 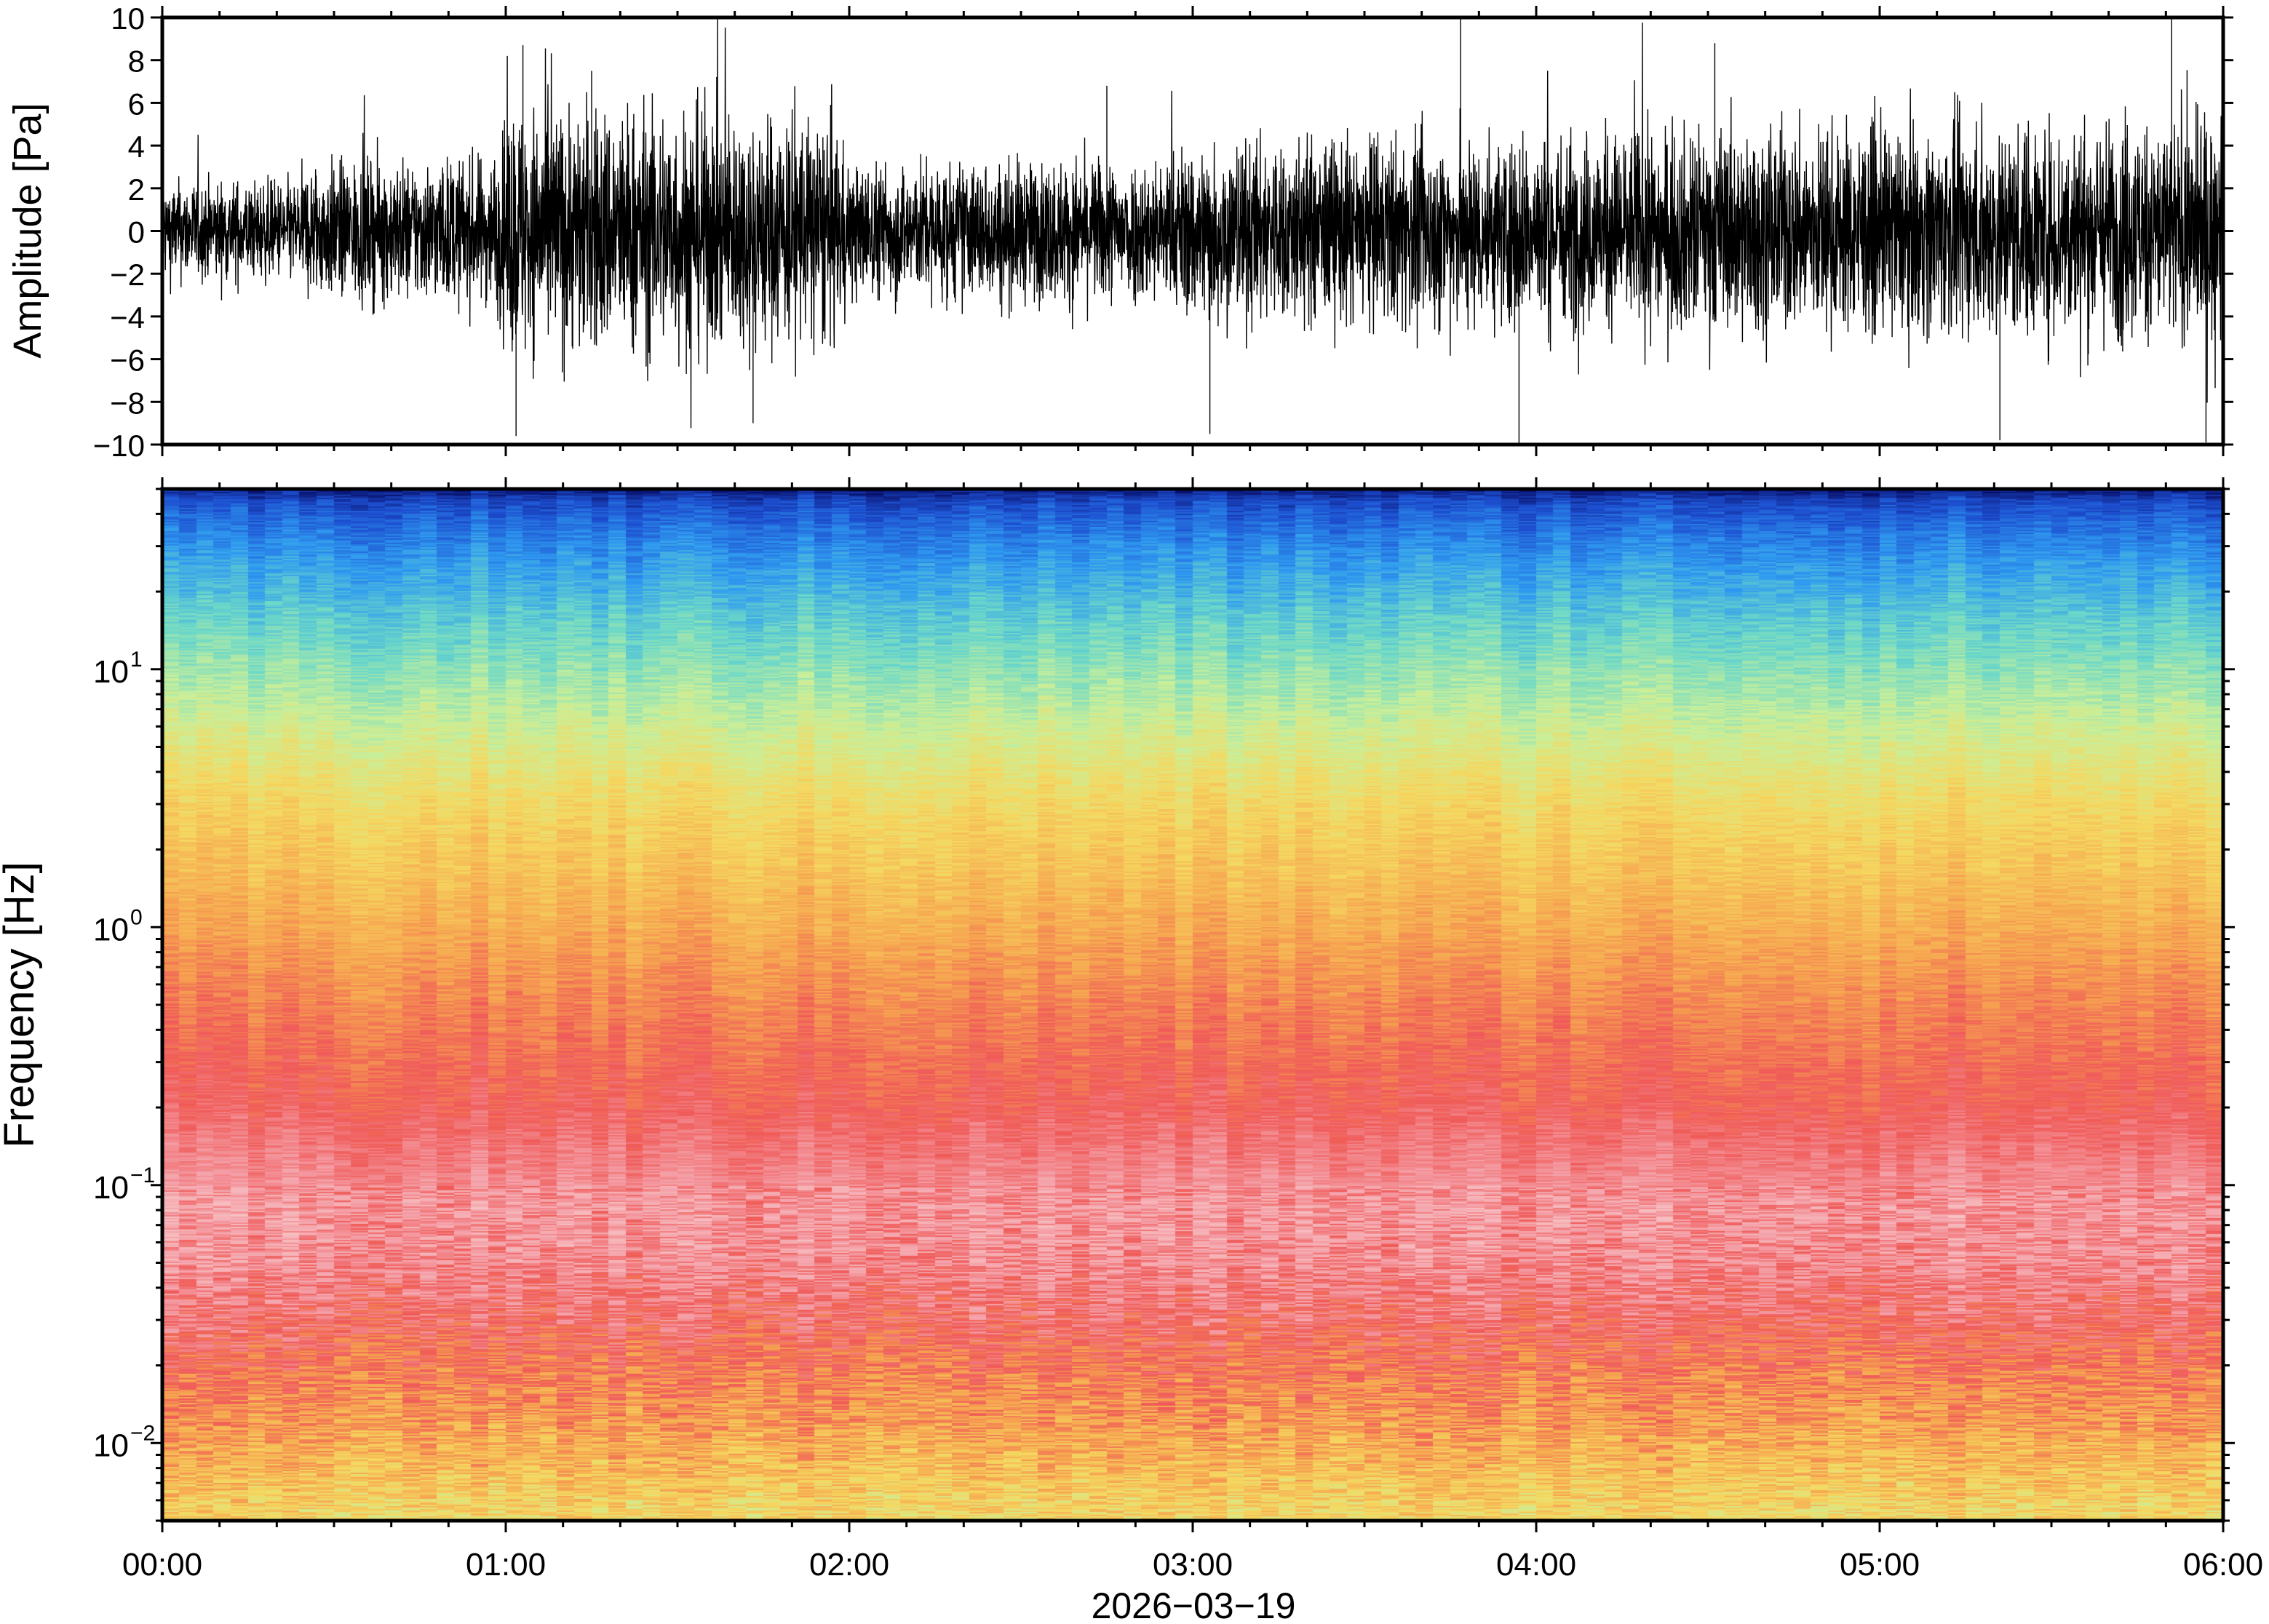 I want to click on waveform-y-tick-label: −8, so click(x=127, y=403).